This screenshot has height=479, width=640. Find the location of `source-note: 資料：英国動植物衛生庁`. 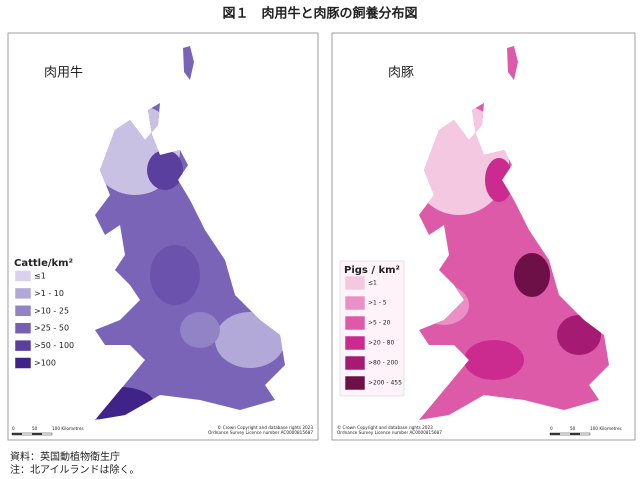

source-note: 資料：英国動植物衛生庁 is located at coordinates (65, 456).